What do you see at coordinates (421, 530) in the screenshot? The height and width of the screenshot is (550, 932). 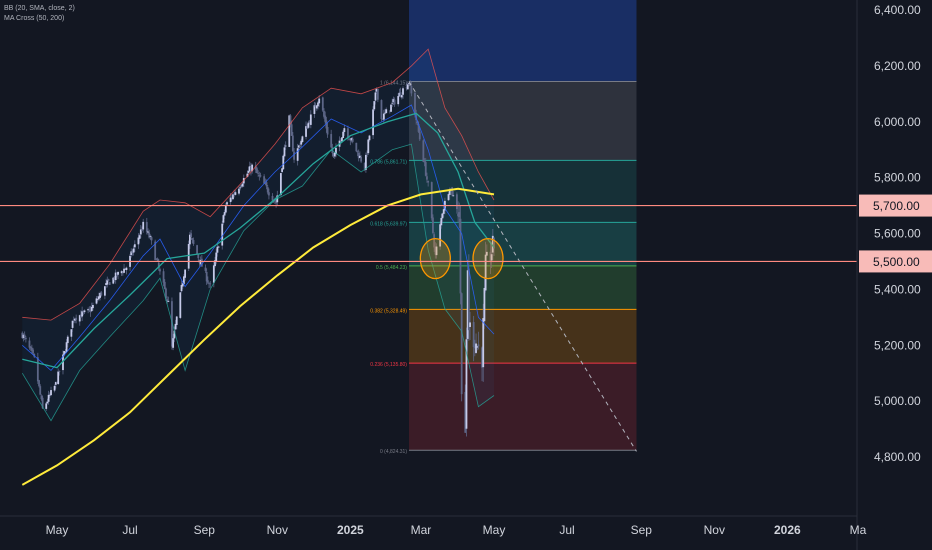 I see `x-tick-label: Mar` at bounding box center [421, 530].